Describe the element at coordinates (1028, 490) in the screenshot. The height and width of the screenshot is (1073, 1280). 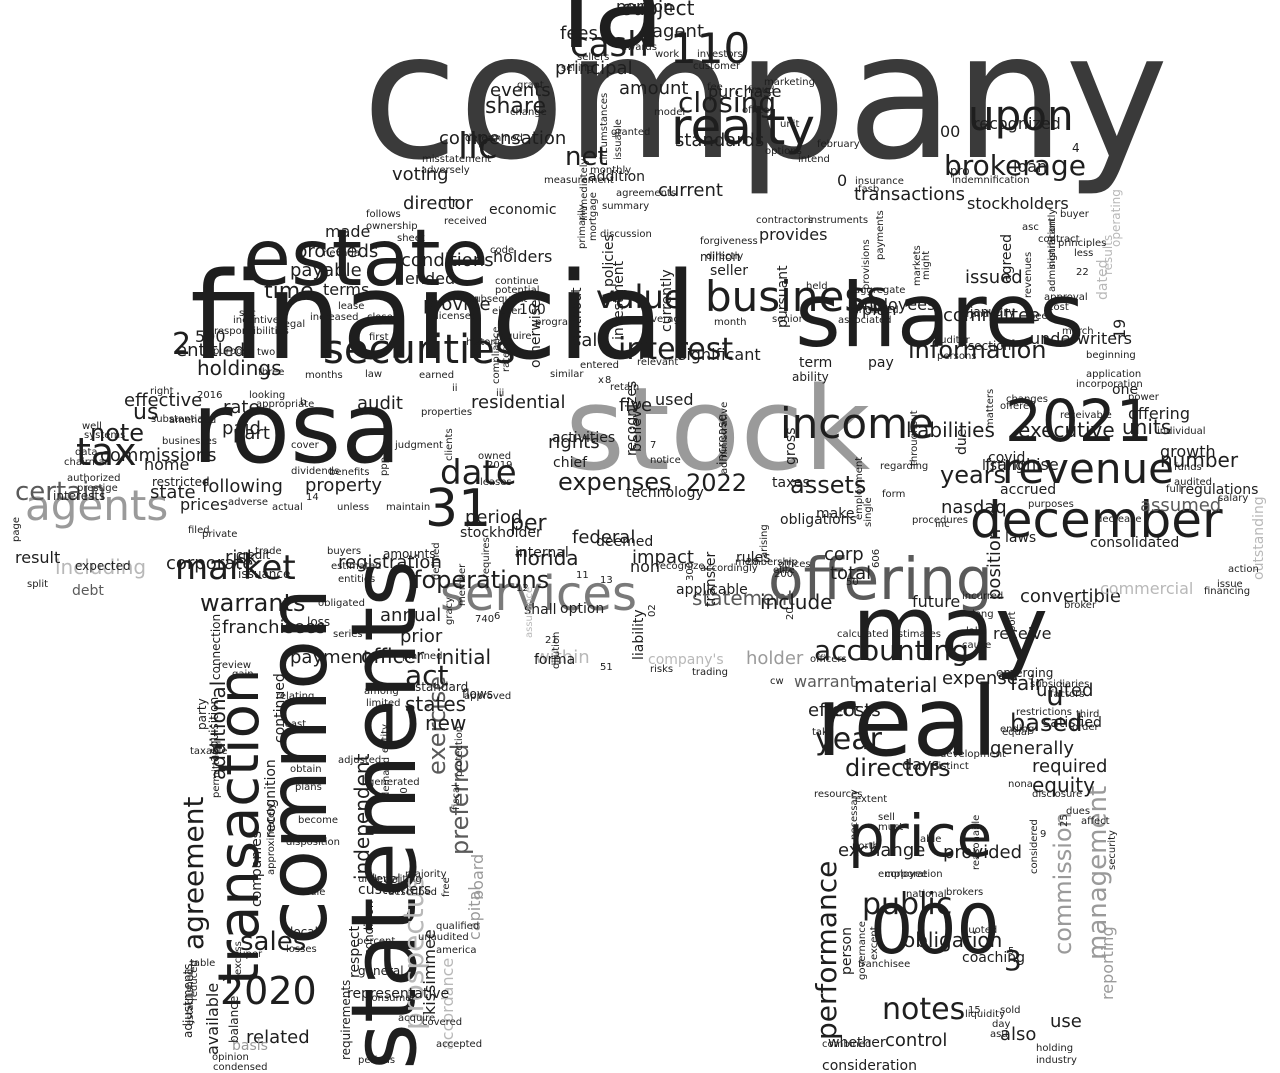
I see `cloud-word-accrued: accrued` at that location.